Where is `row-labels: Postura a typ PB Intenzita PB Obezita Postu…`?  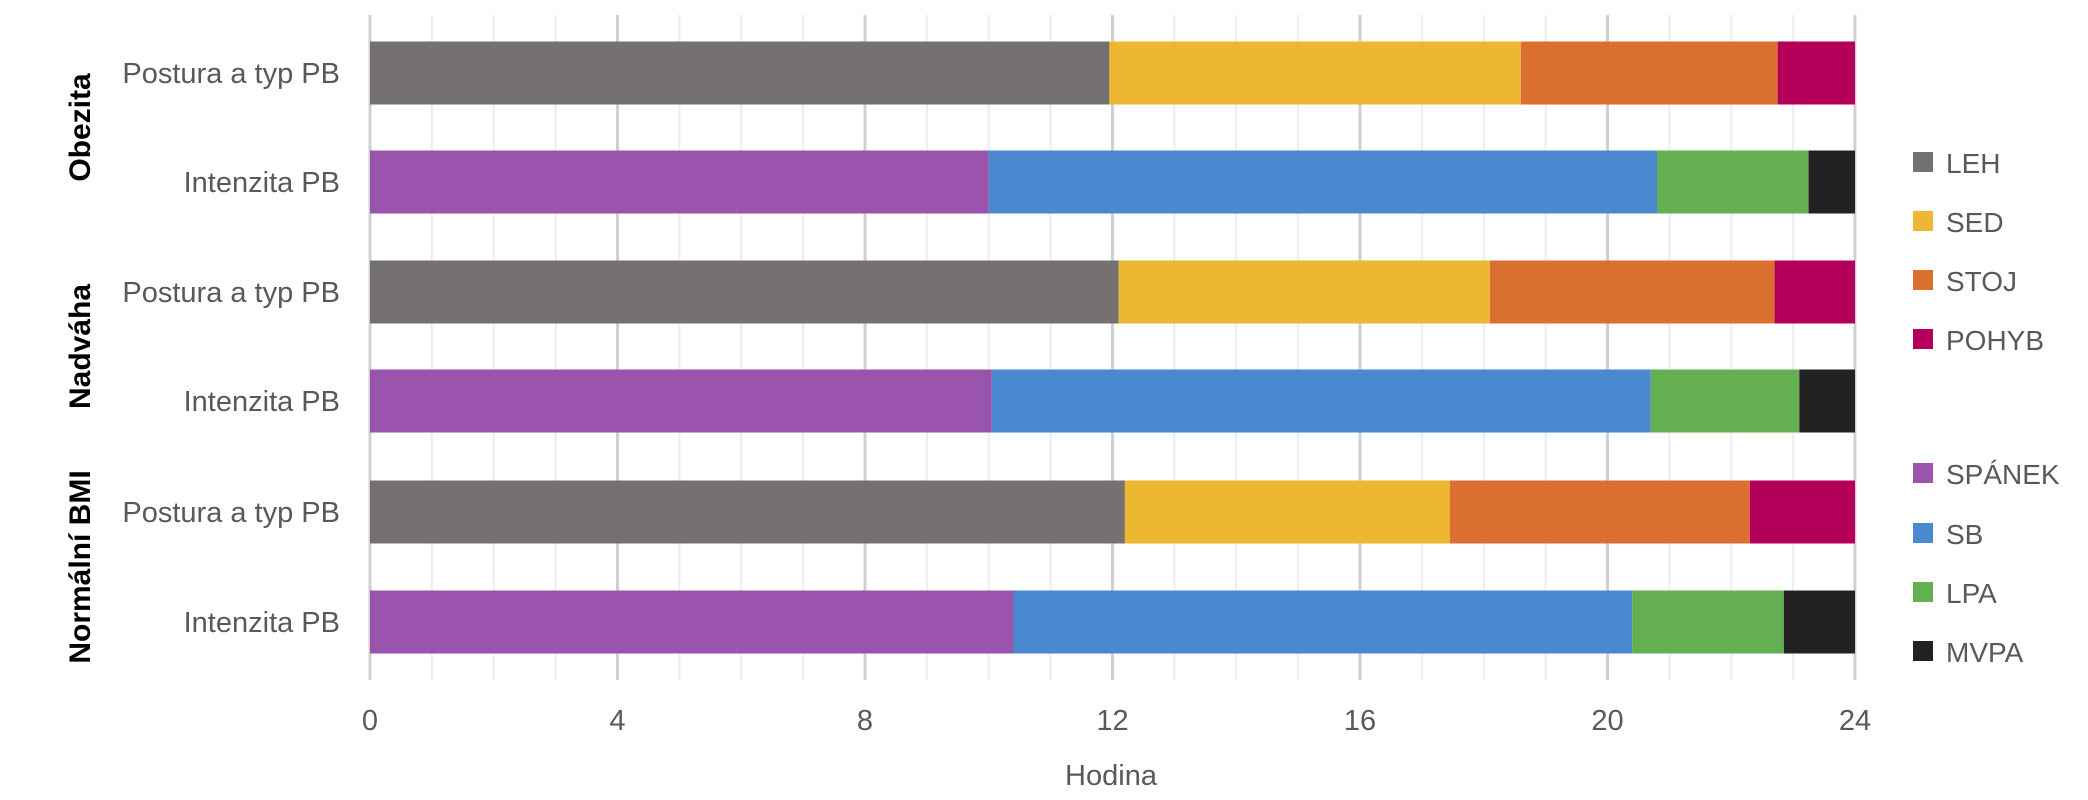 row-labels: Postura a typ PB Intenzita PB Obezita Postu… is located at coordinates (202, 361).